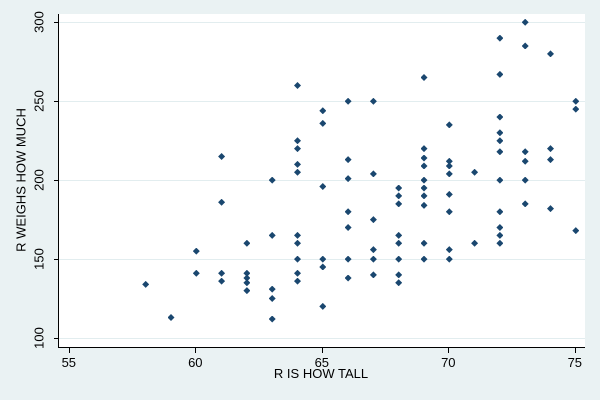 The width and height of the screenshot is (600, 400). What do you see at coordinates (39, 180) in the screenshot?
I see `y-tick-label: 200` at bounding box center [39, 180].